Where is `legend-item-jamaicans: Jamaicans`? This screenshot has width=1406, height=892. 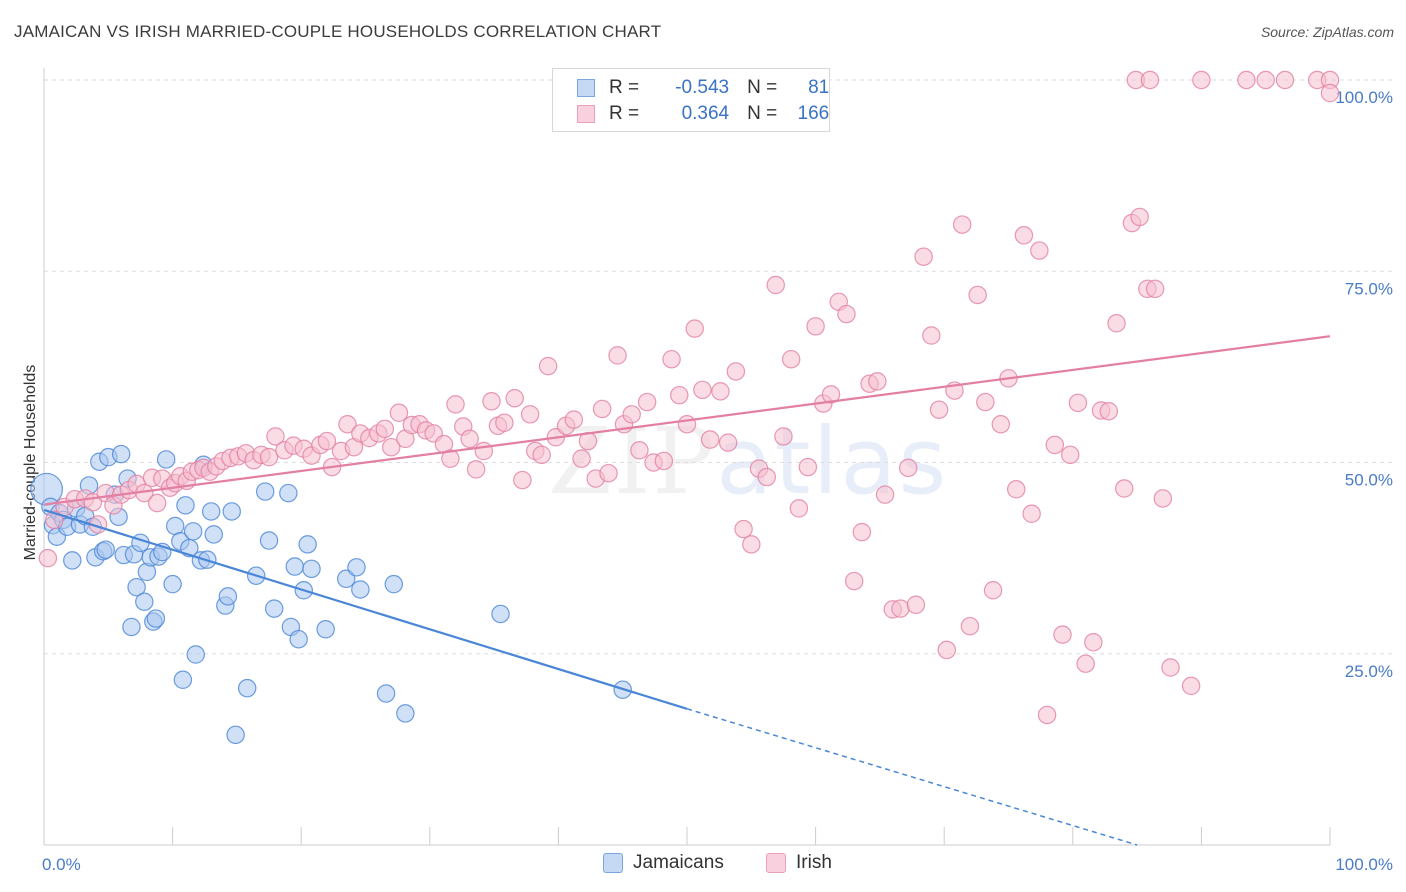 legend-item-jamaicans: Jamaicans is located at coordinates (663, 863).